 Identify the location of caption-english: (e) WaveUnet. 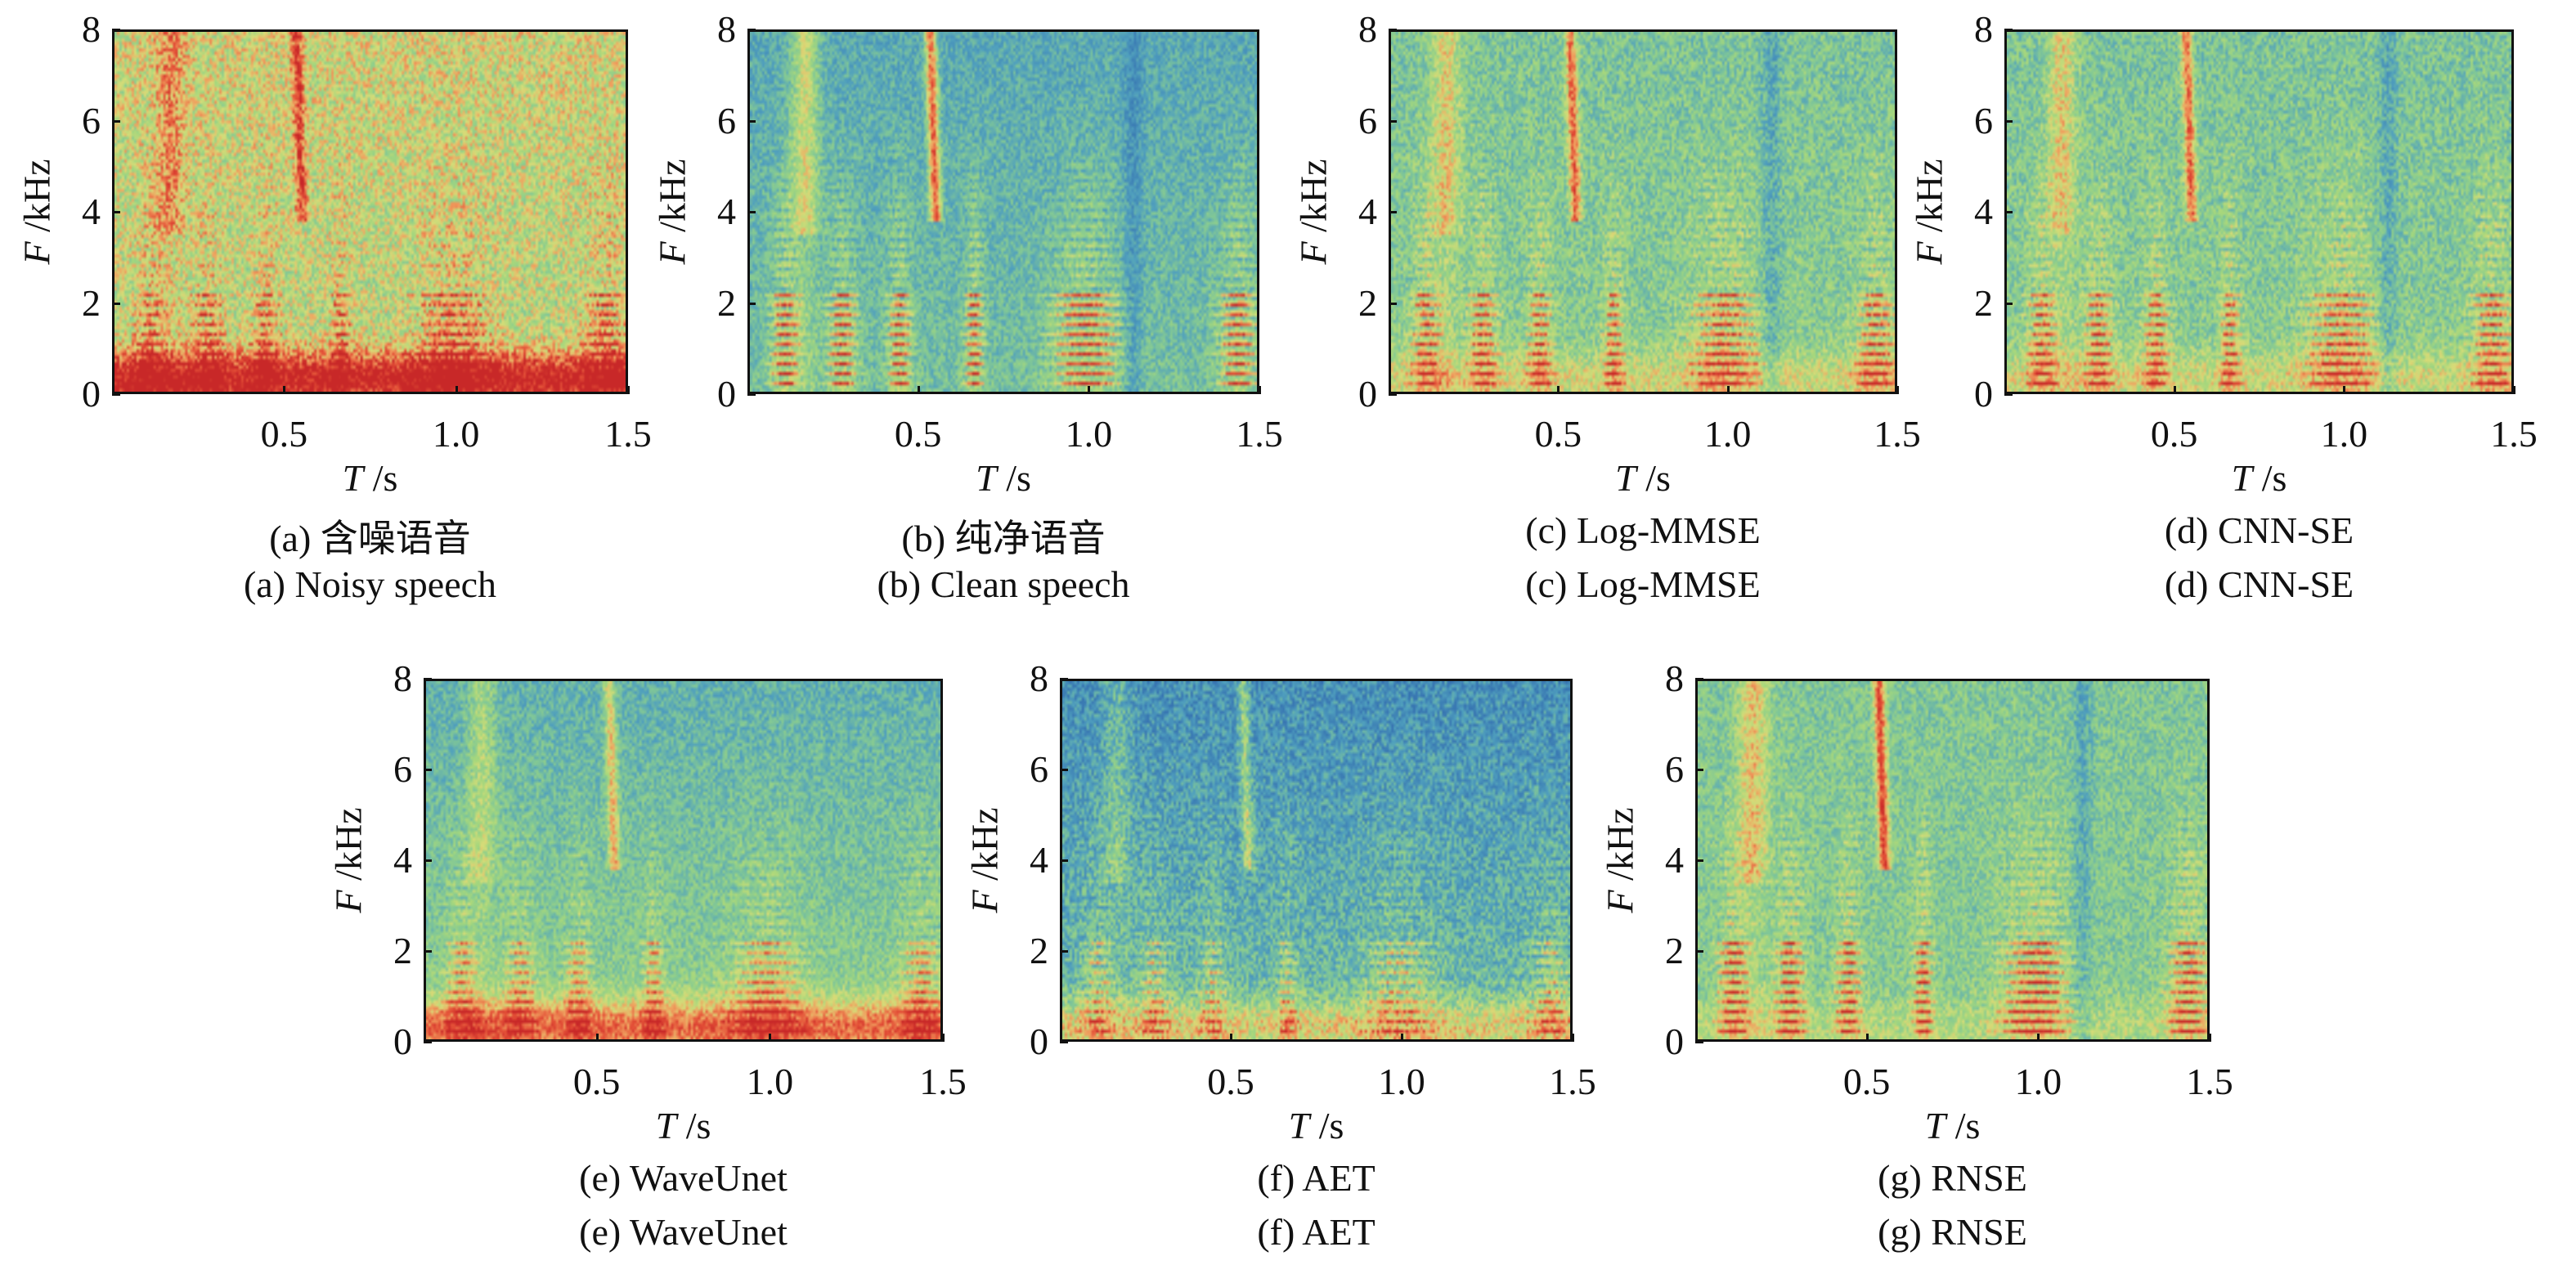
(683, 1232).